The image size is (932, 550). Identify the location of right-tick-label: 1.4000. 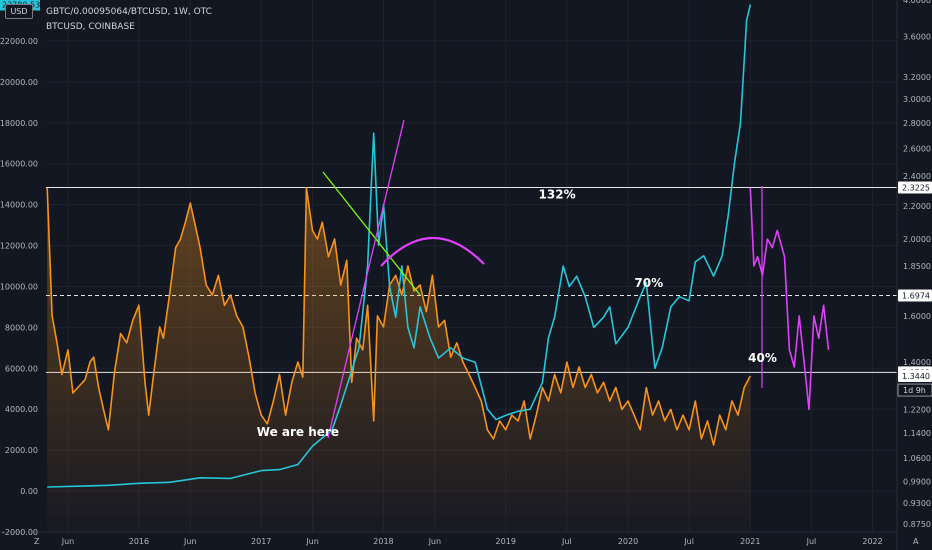
(917, 362).